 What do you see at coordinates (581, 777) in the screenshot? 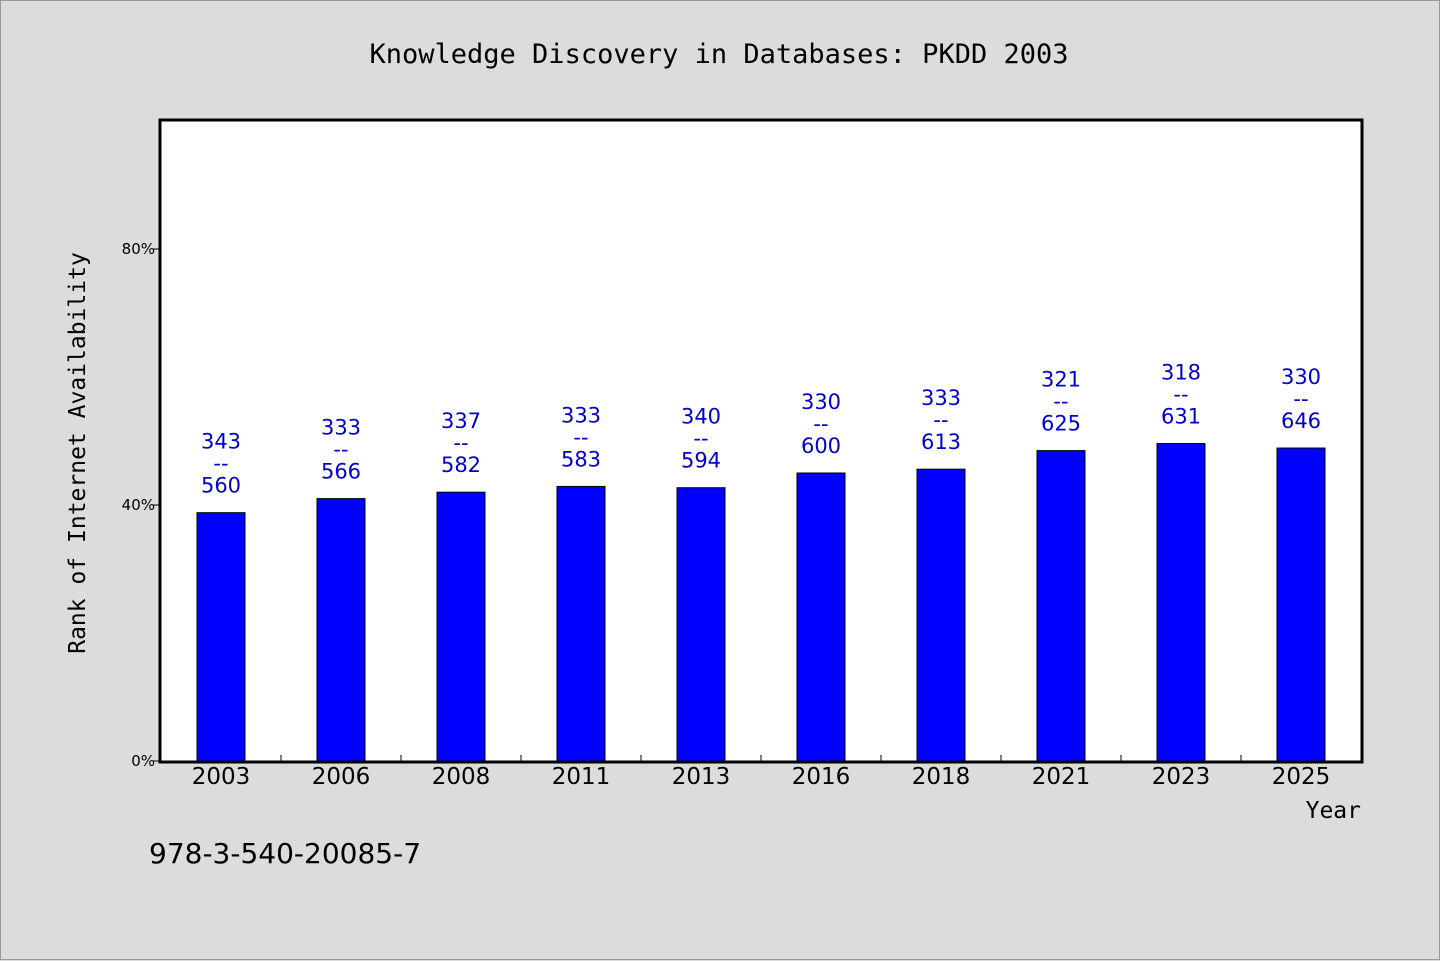
I see `x-tick-label-2011: 2011` at bounding box center [581, 777].